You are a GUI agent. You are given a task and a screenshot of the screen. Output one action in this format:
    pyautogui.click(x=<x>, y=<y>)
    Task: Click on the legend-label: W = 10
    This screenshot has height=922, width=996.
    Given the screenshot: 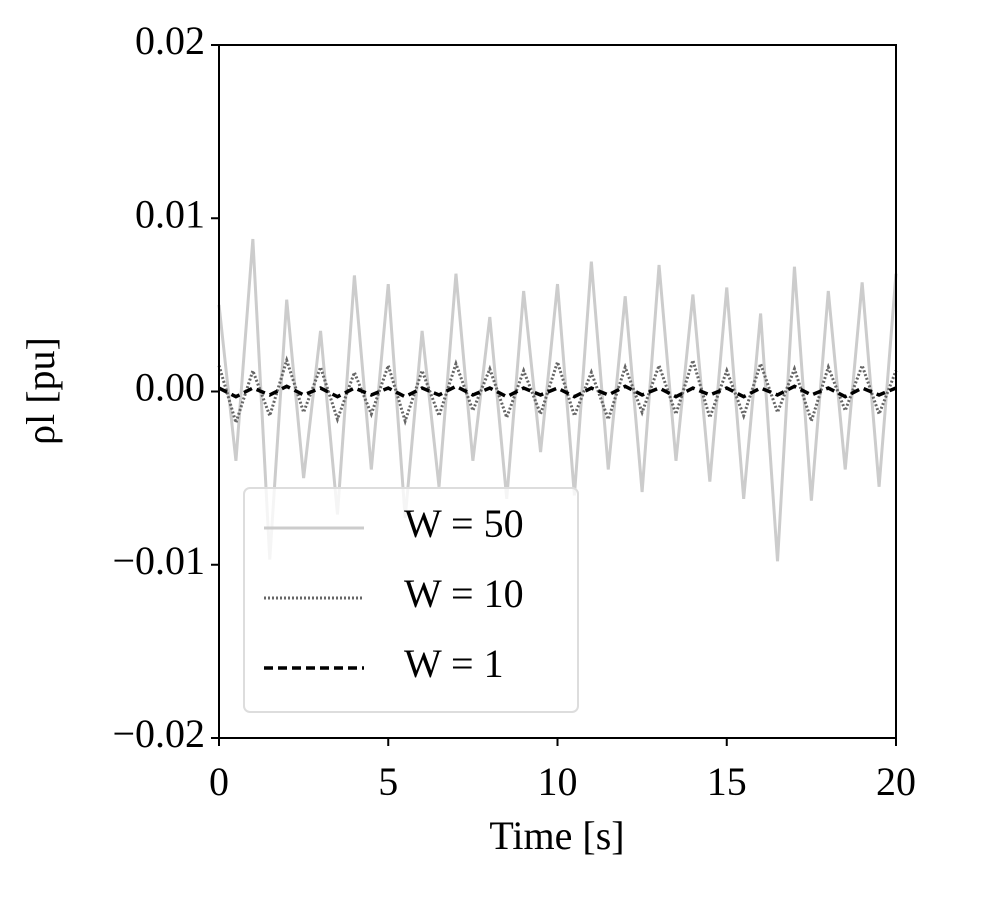 What is the action you would take?
    pyautogui.click(x=464, y=593)
    